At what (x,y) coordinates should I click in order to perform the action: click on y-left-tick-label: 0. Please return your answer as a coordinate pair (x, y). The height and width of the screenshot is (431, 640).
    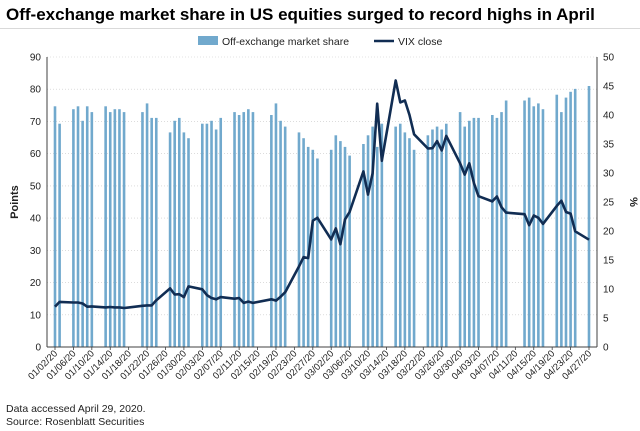
    Looking at the image, I should click on (38, 348).